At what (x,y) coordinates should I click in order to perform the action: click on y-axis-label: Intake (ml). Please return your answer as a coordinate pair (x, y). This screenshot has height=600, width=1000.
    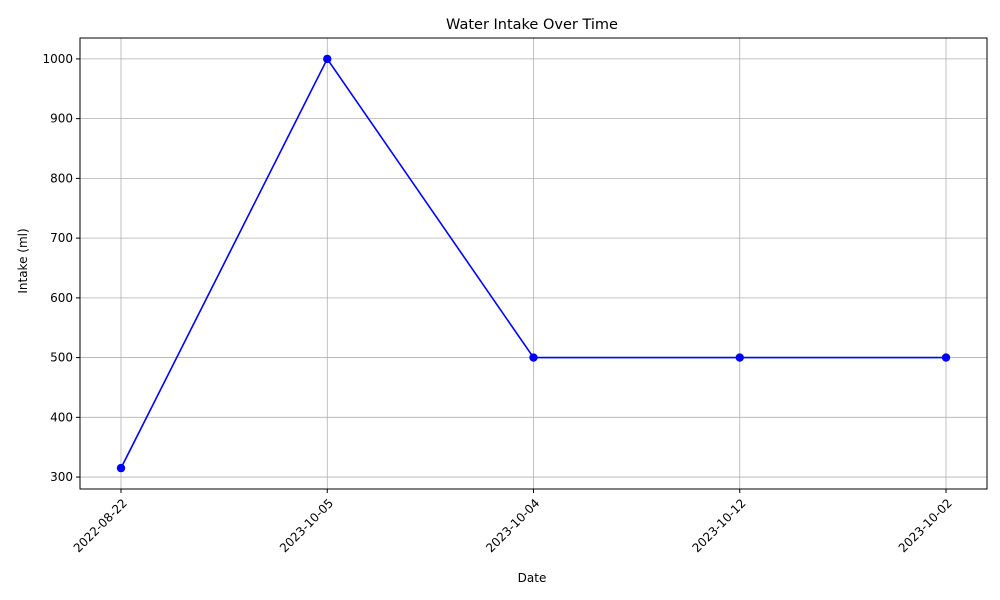
    Looking at the image, I should click on (23, 260).